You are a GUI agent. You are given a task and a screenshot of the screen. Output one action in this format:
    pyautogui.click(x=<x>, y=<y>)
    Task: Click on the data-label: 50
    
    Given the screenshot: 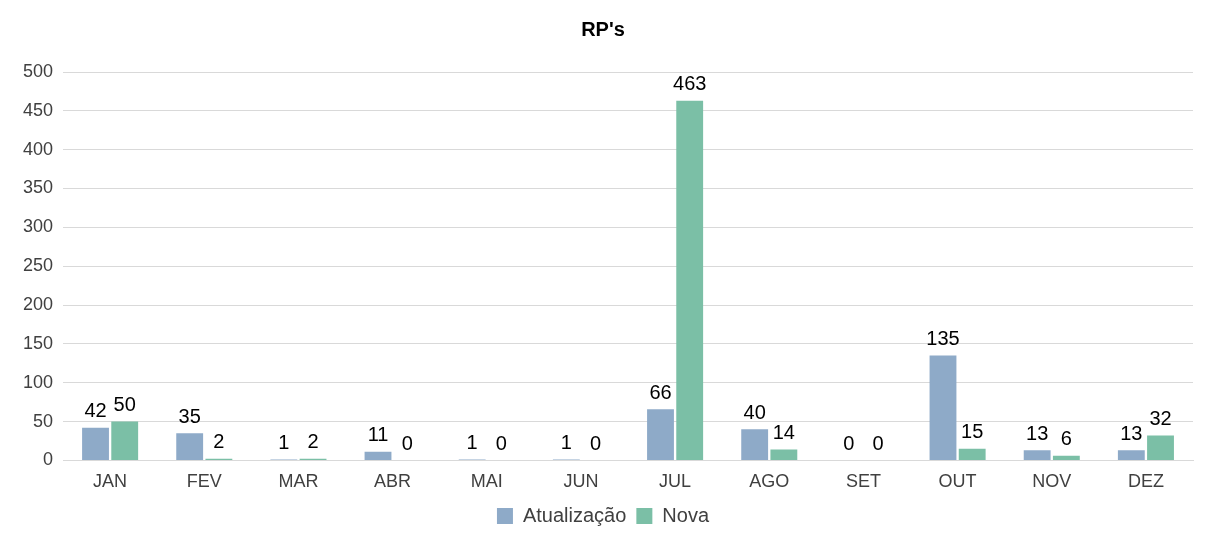 What is the action you would take?
    pyautogui.click(x=124, y=404)
    